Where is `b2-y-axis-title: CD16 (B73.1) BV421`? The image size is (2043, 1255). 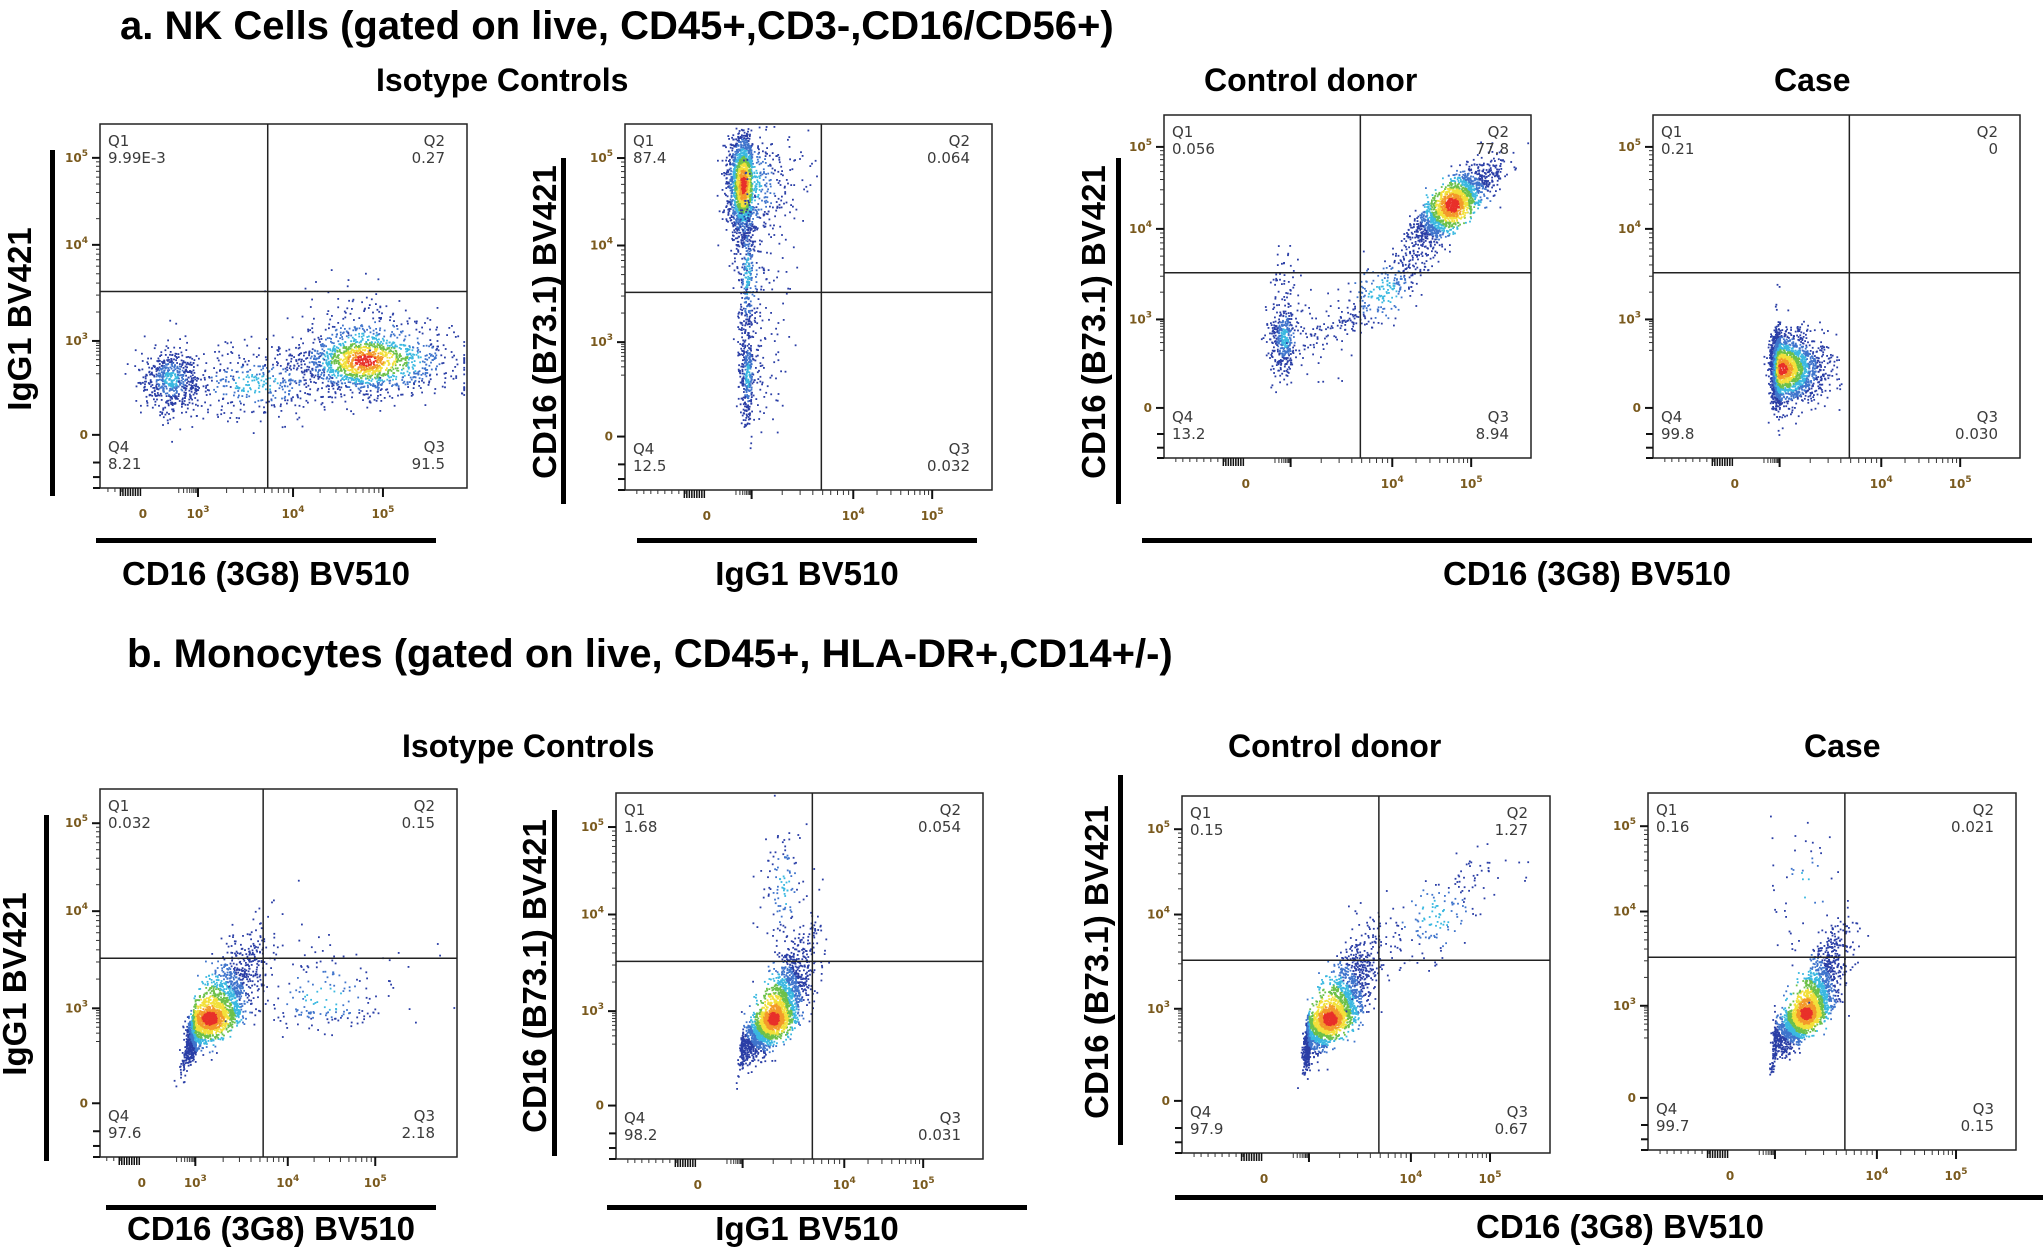
b2-y-axis-title: CD16 (B73.1) BV421 is located at coordinates (535, 976).